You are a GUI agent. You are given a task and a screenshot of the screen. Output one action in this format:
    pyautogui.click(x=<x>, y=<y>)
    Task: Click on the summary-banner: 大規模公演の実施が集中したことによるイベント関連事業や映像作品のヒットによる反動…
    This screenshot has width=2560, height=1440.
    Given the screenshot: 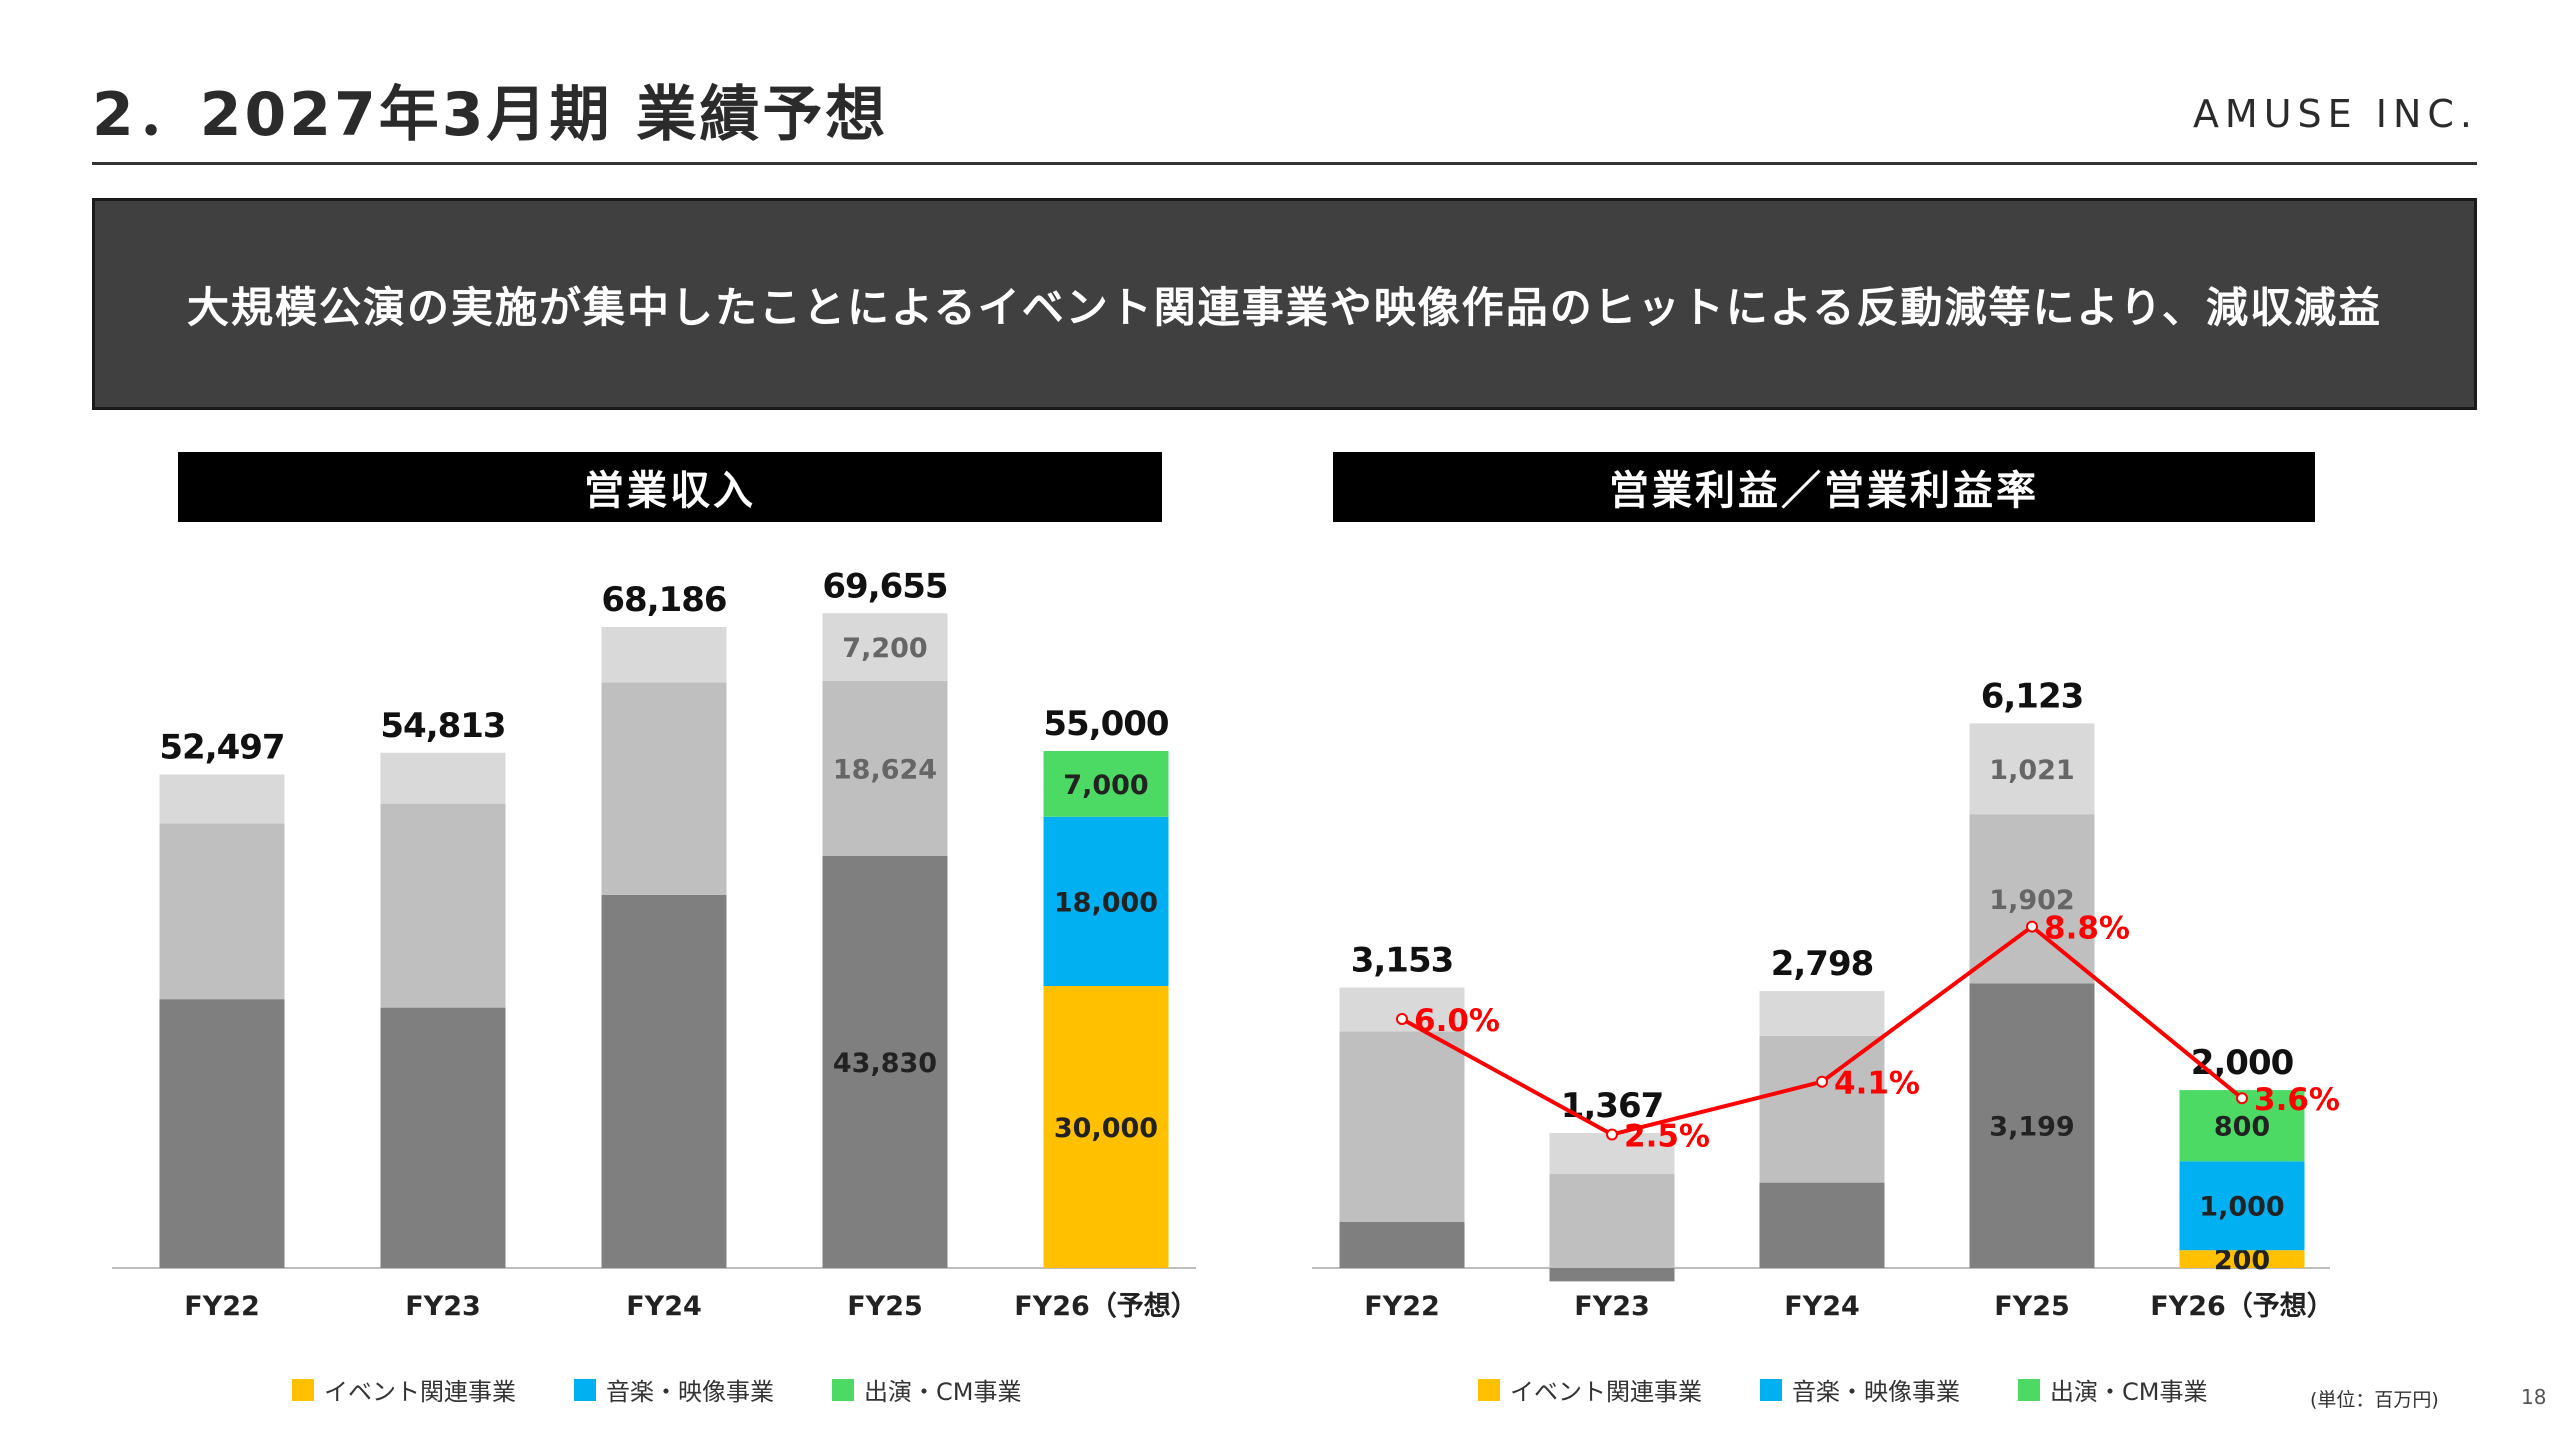 What is the action you would take?
    pyautogui.click(x=1284, y=304)
    